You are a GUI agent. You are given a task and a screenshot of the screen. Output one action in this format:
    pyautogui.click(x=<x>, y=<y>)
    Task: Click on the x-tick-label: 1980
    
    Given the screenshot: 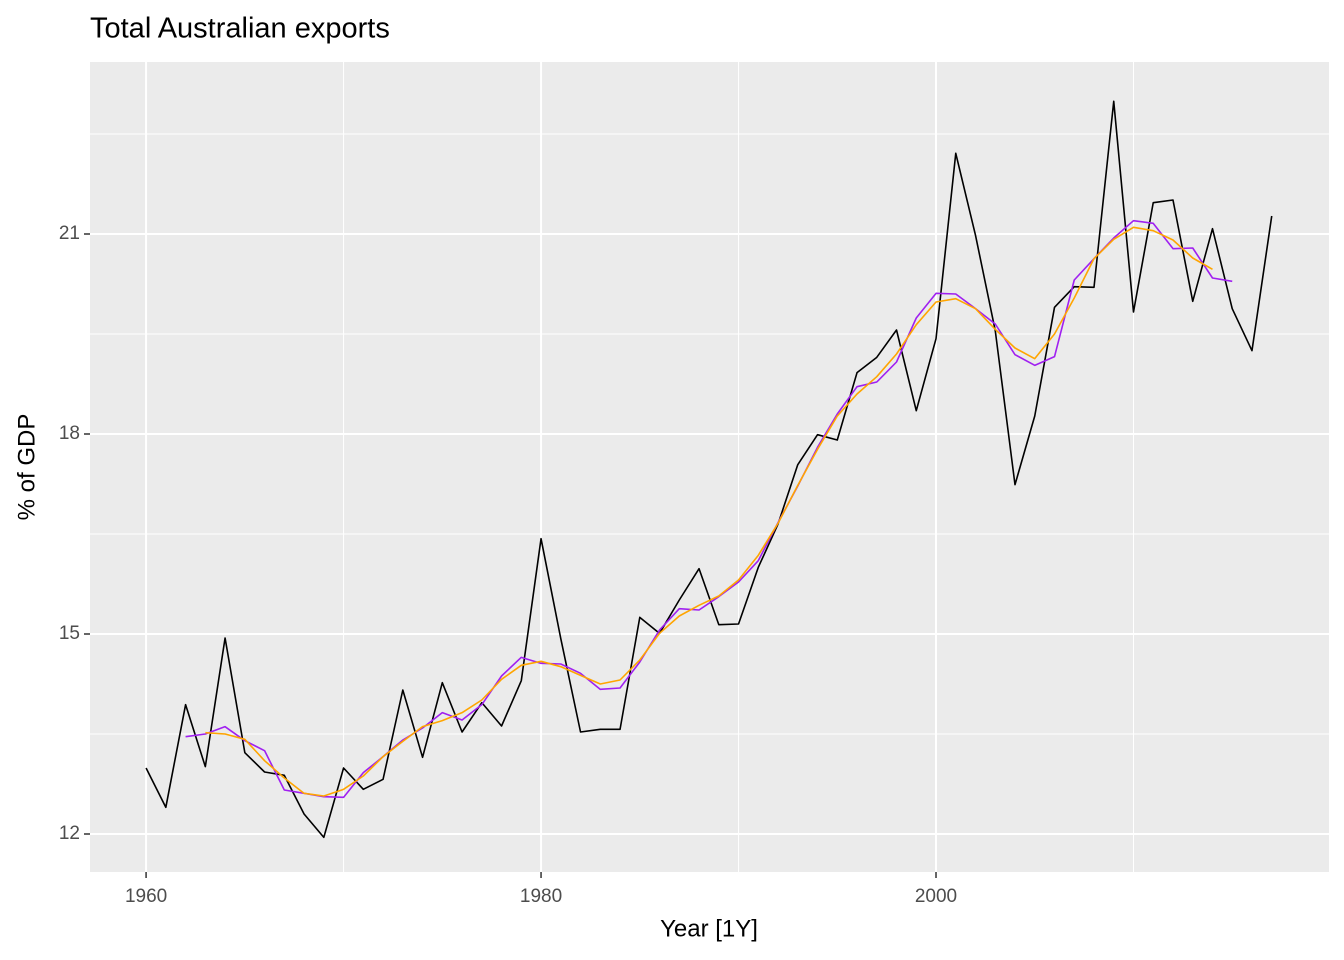 What is the action you would take?
    pyautogui.click(x=541, y=896)
    